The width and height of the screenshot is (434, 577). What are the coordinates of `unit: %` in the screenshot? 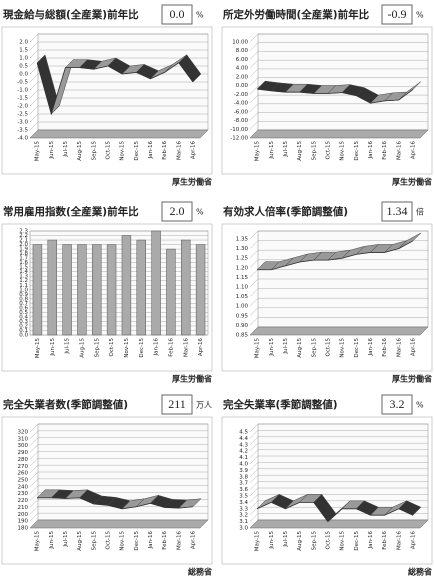 It's located at (420, 15).